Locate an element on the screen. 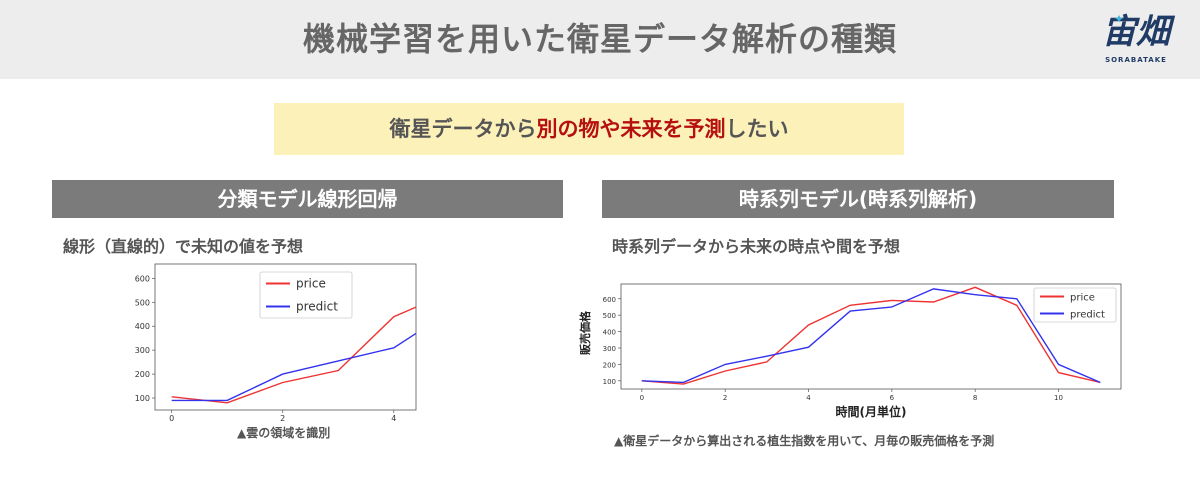 Image resolution: width=1200 pixels, height=479 pixels. banner-pre: 衛星データから is located at coordinates (463, 129).